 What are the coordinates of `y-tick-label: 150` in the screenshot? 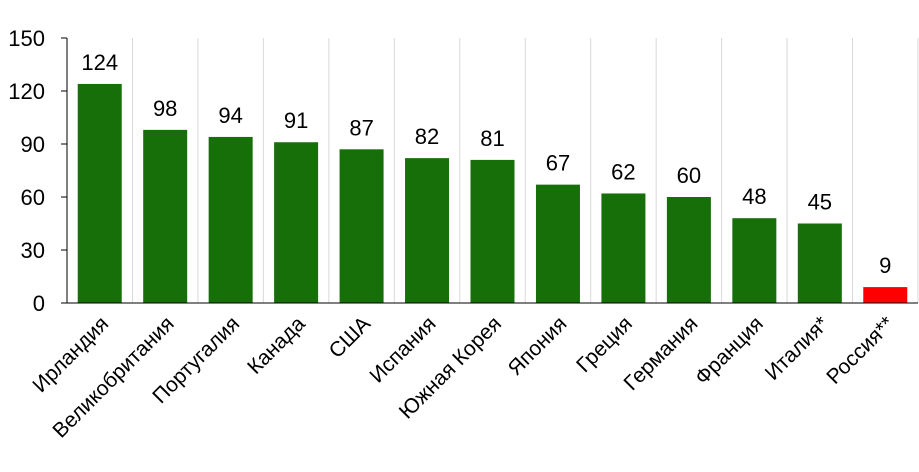 It's located at (26, 38).